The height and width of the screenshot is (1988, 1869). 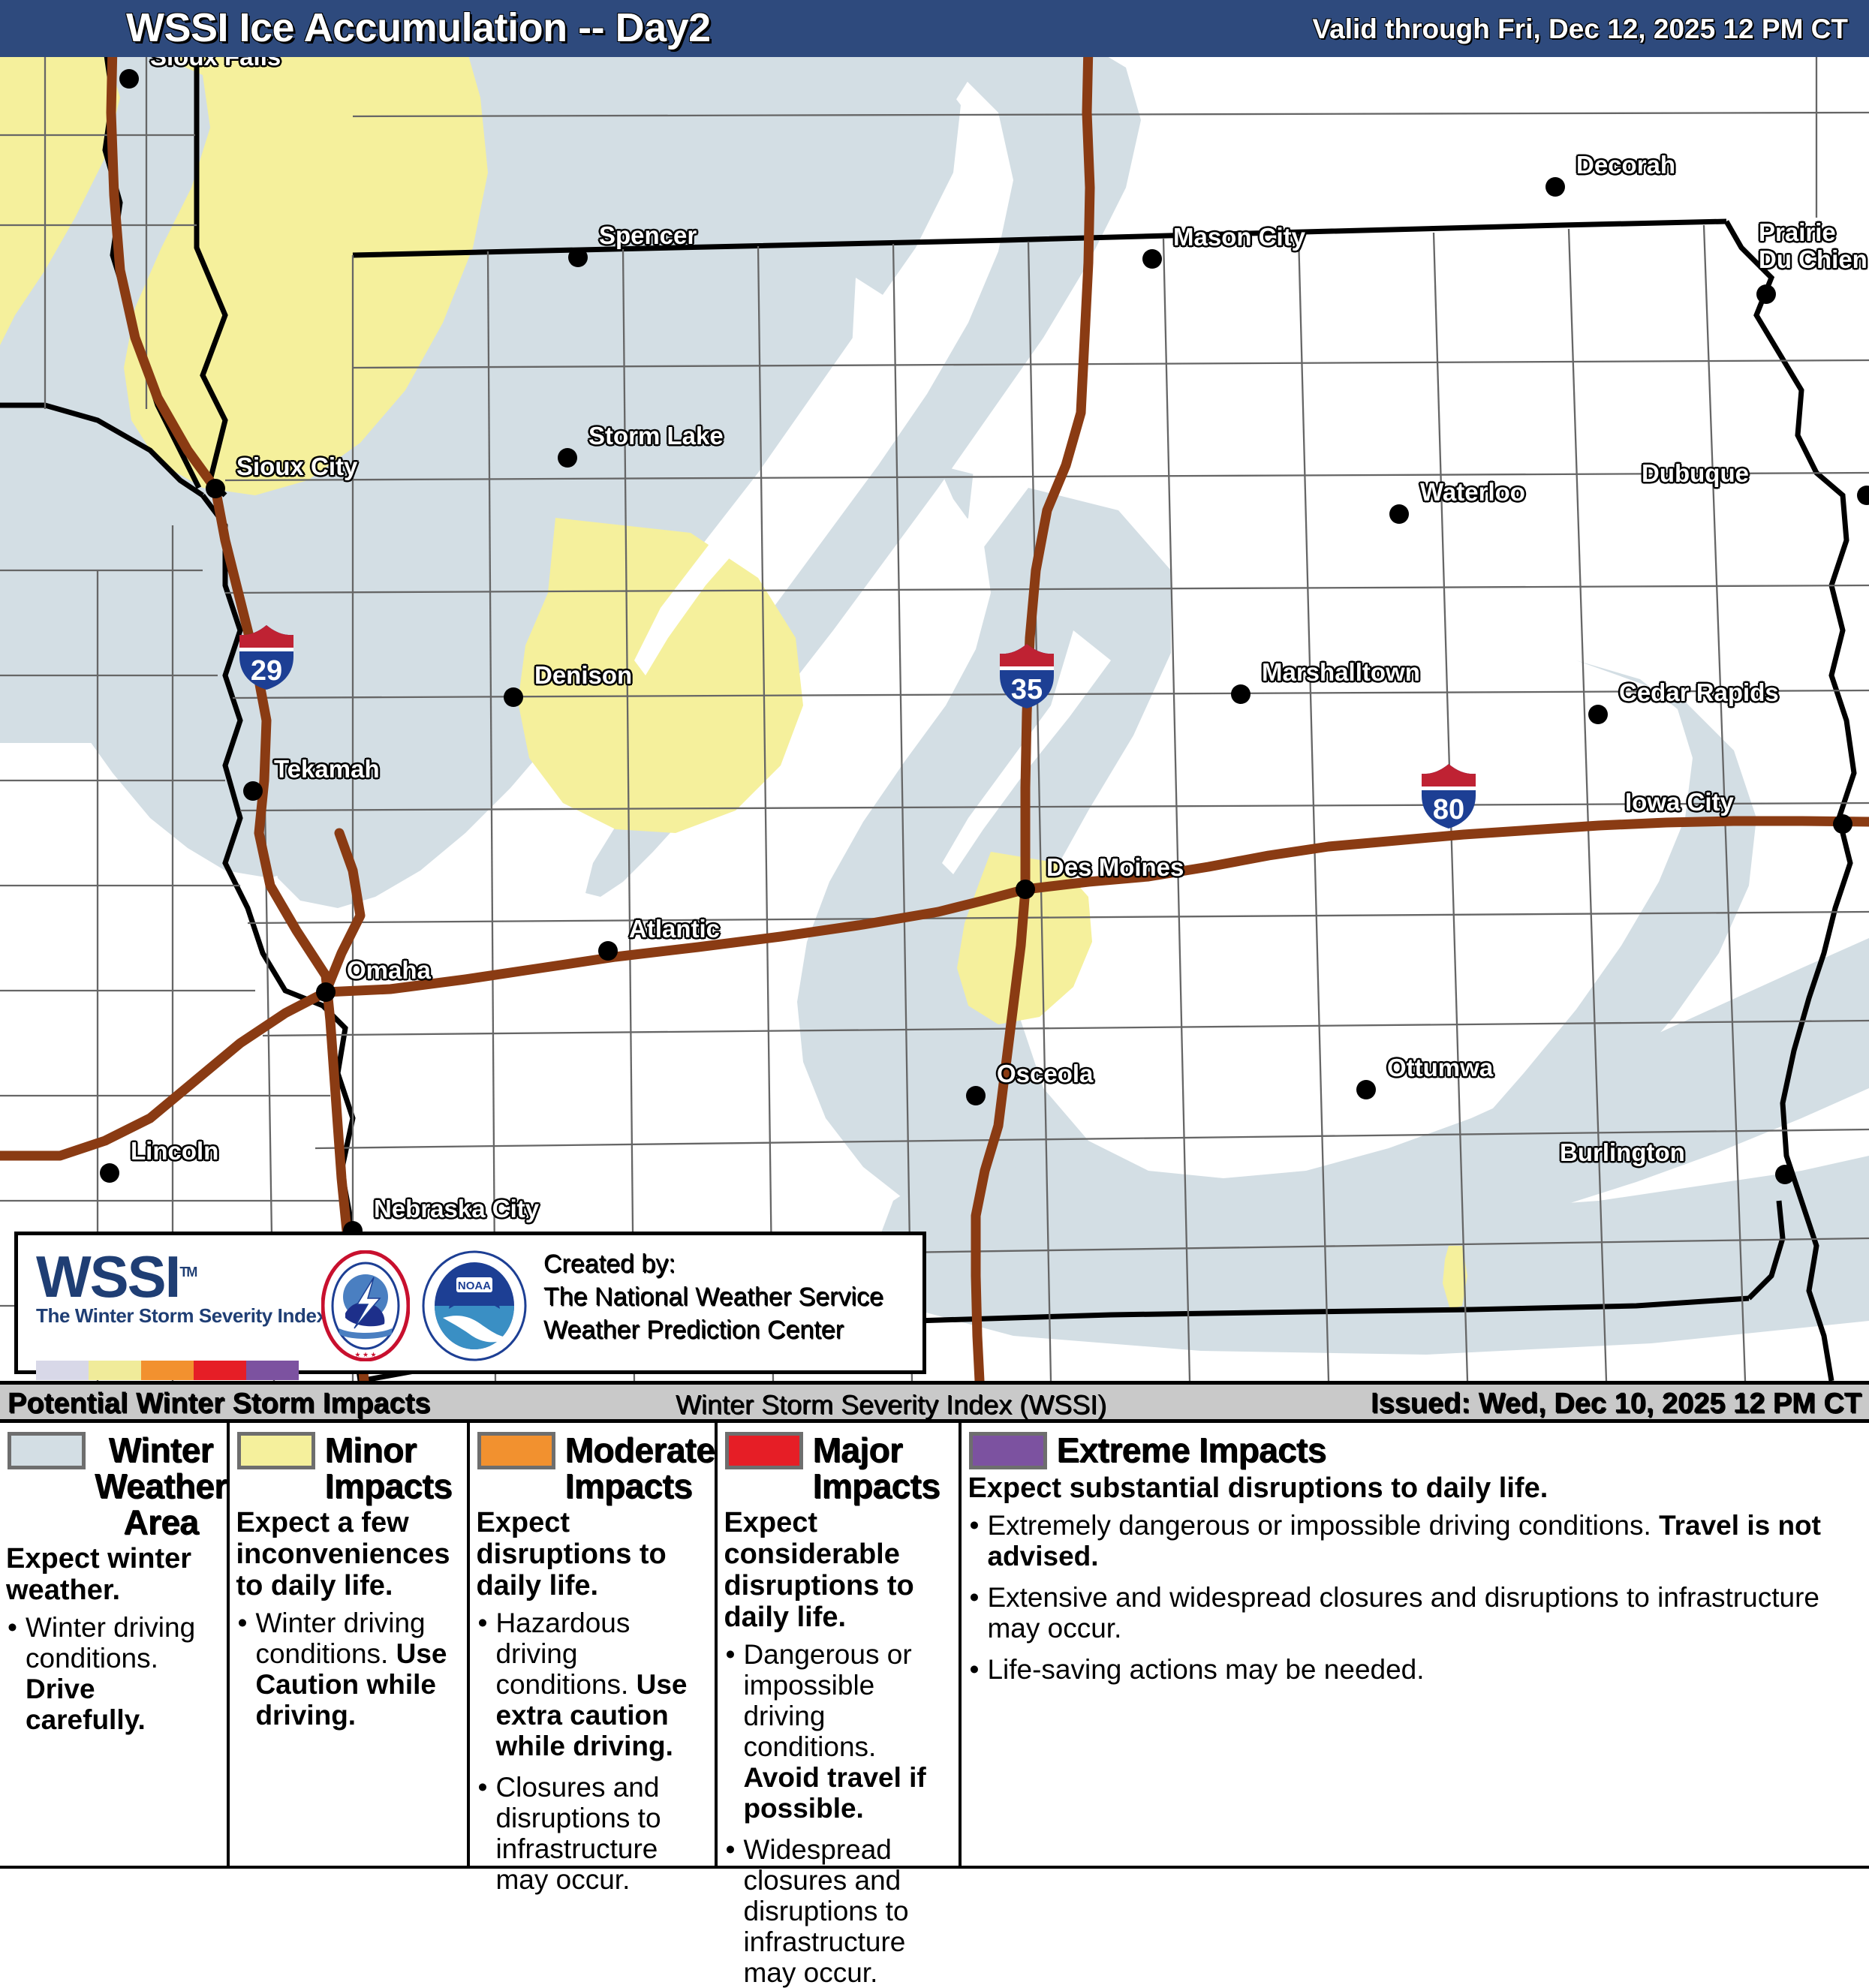 I want to click on wssi-brand: WSSITM The Winter Storm Severity Index, so click(x=181, y=1284).